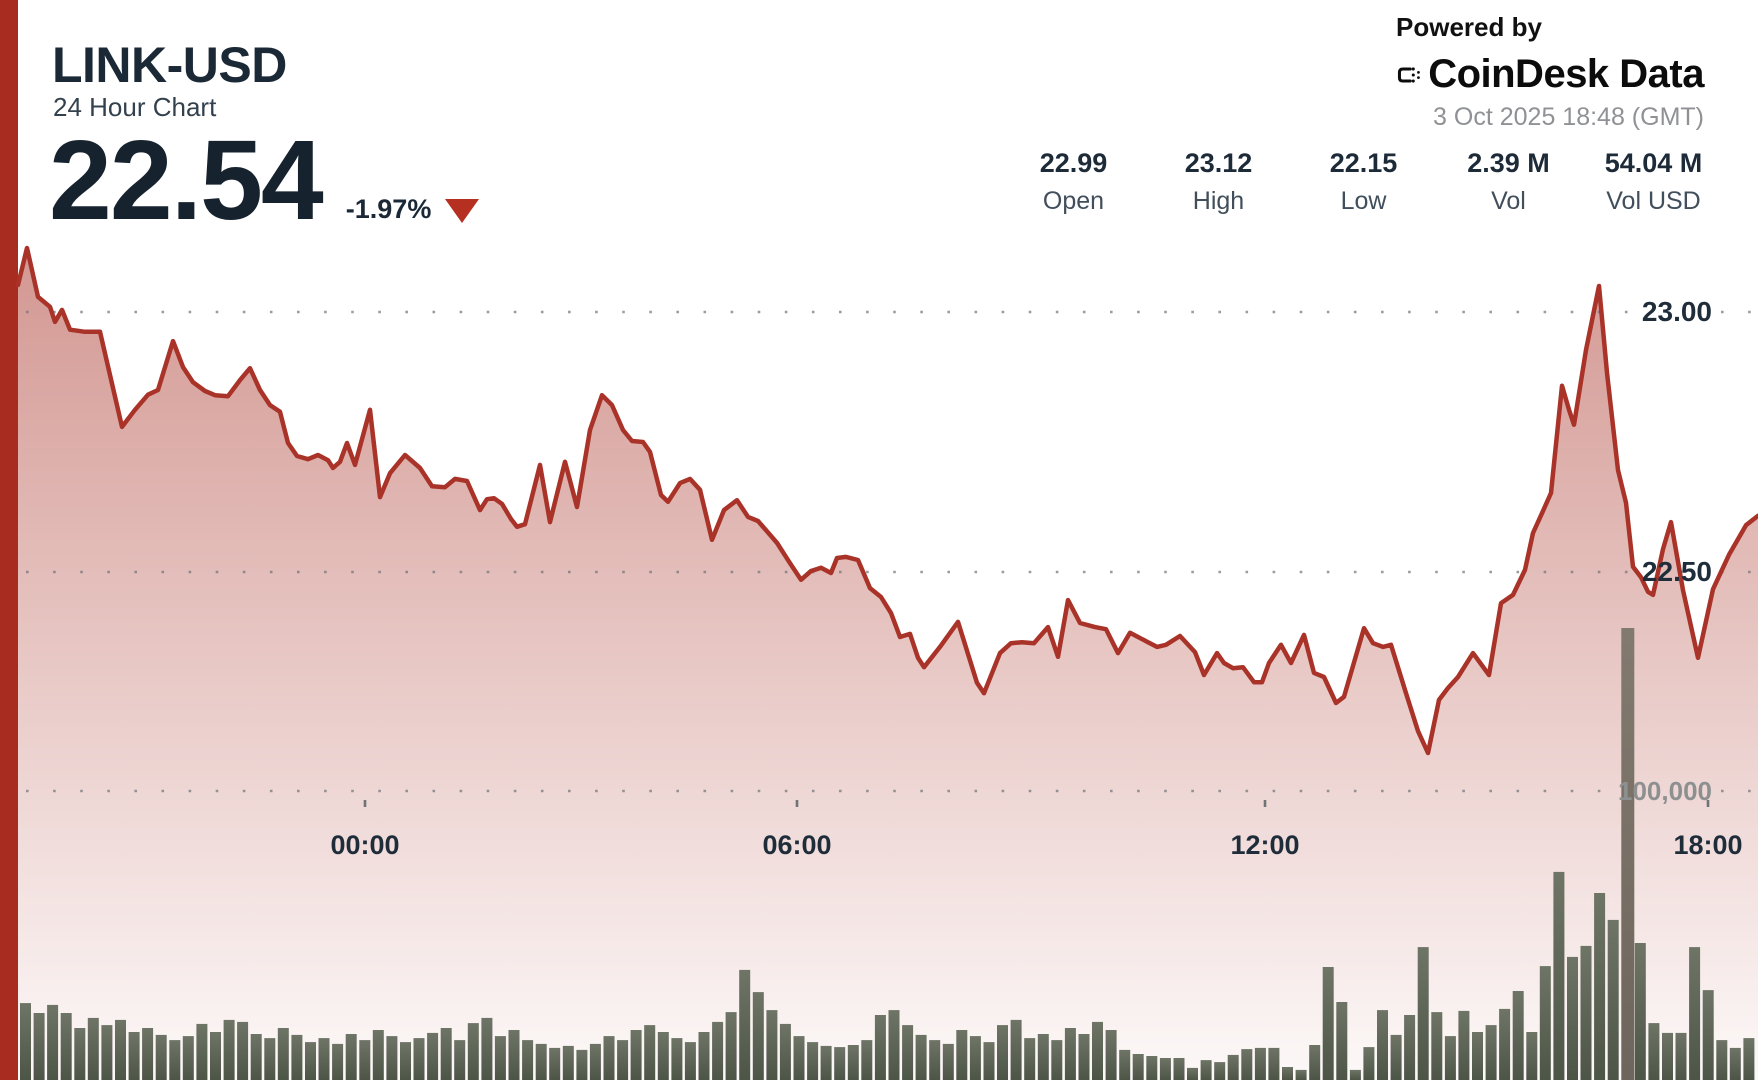  I want to click on stat-label: Open, so click(1073, 201).